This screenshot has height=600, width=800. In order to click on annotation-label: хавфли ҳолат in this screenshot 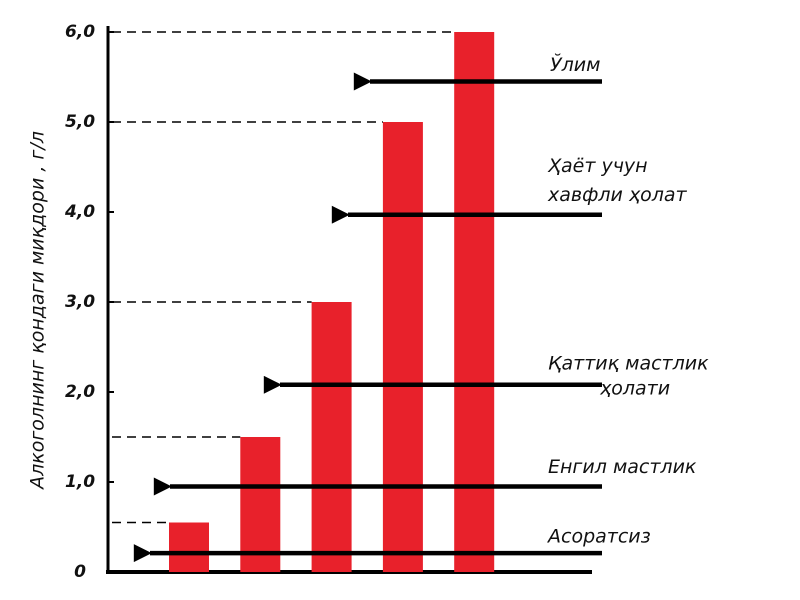, I will do `click(617, 195)`.